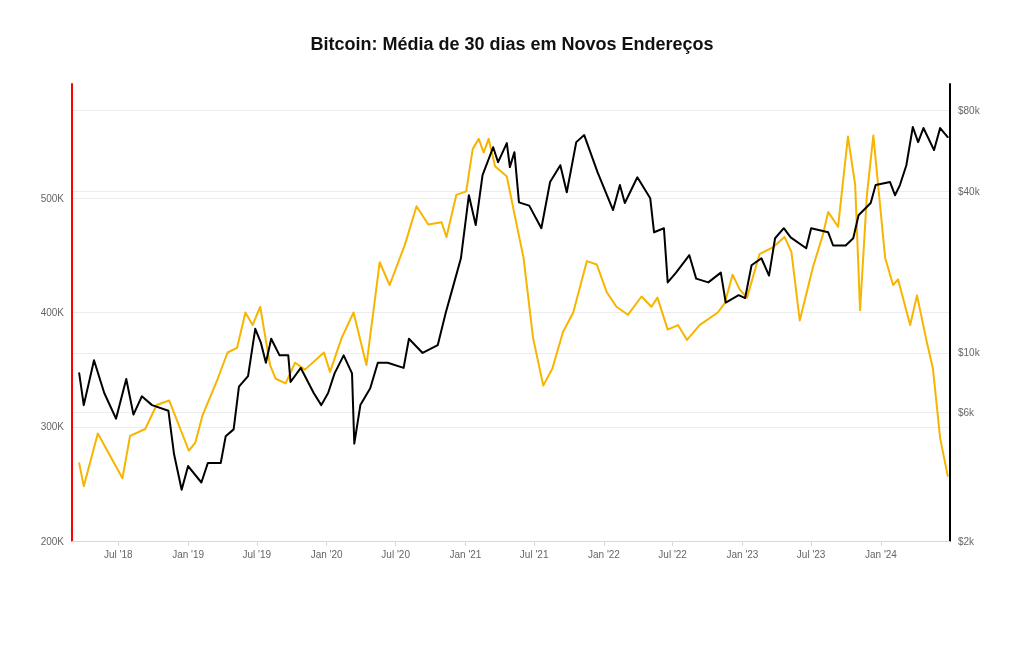  I want to click on chart-title: Bitcoin: Média de 30 dias em Novos Endereços, so click(512, 44).